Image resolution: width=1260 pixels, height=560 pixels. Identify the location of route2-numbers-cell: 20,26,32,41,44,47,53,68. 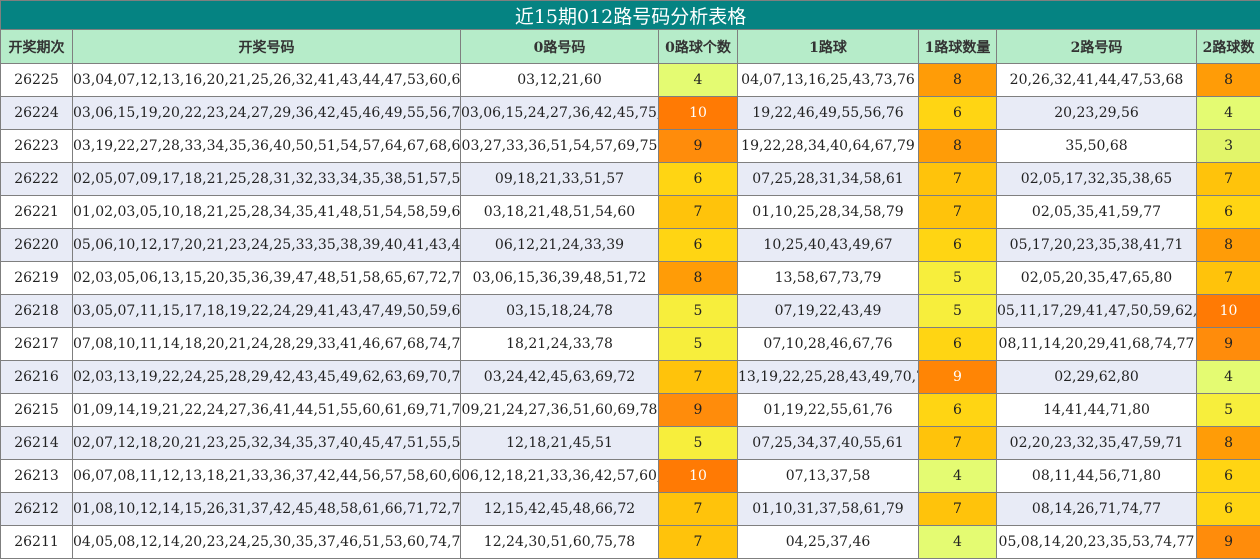
(1096, 80).